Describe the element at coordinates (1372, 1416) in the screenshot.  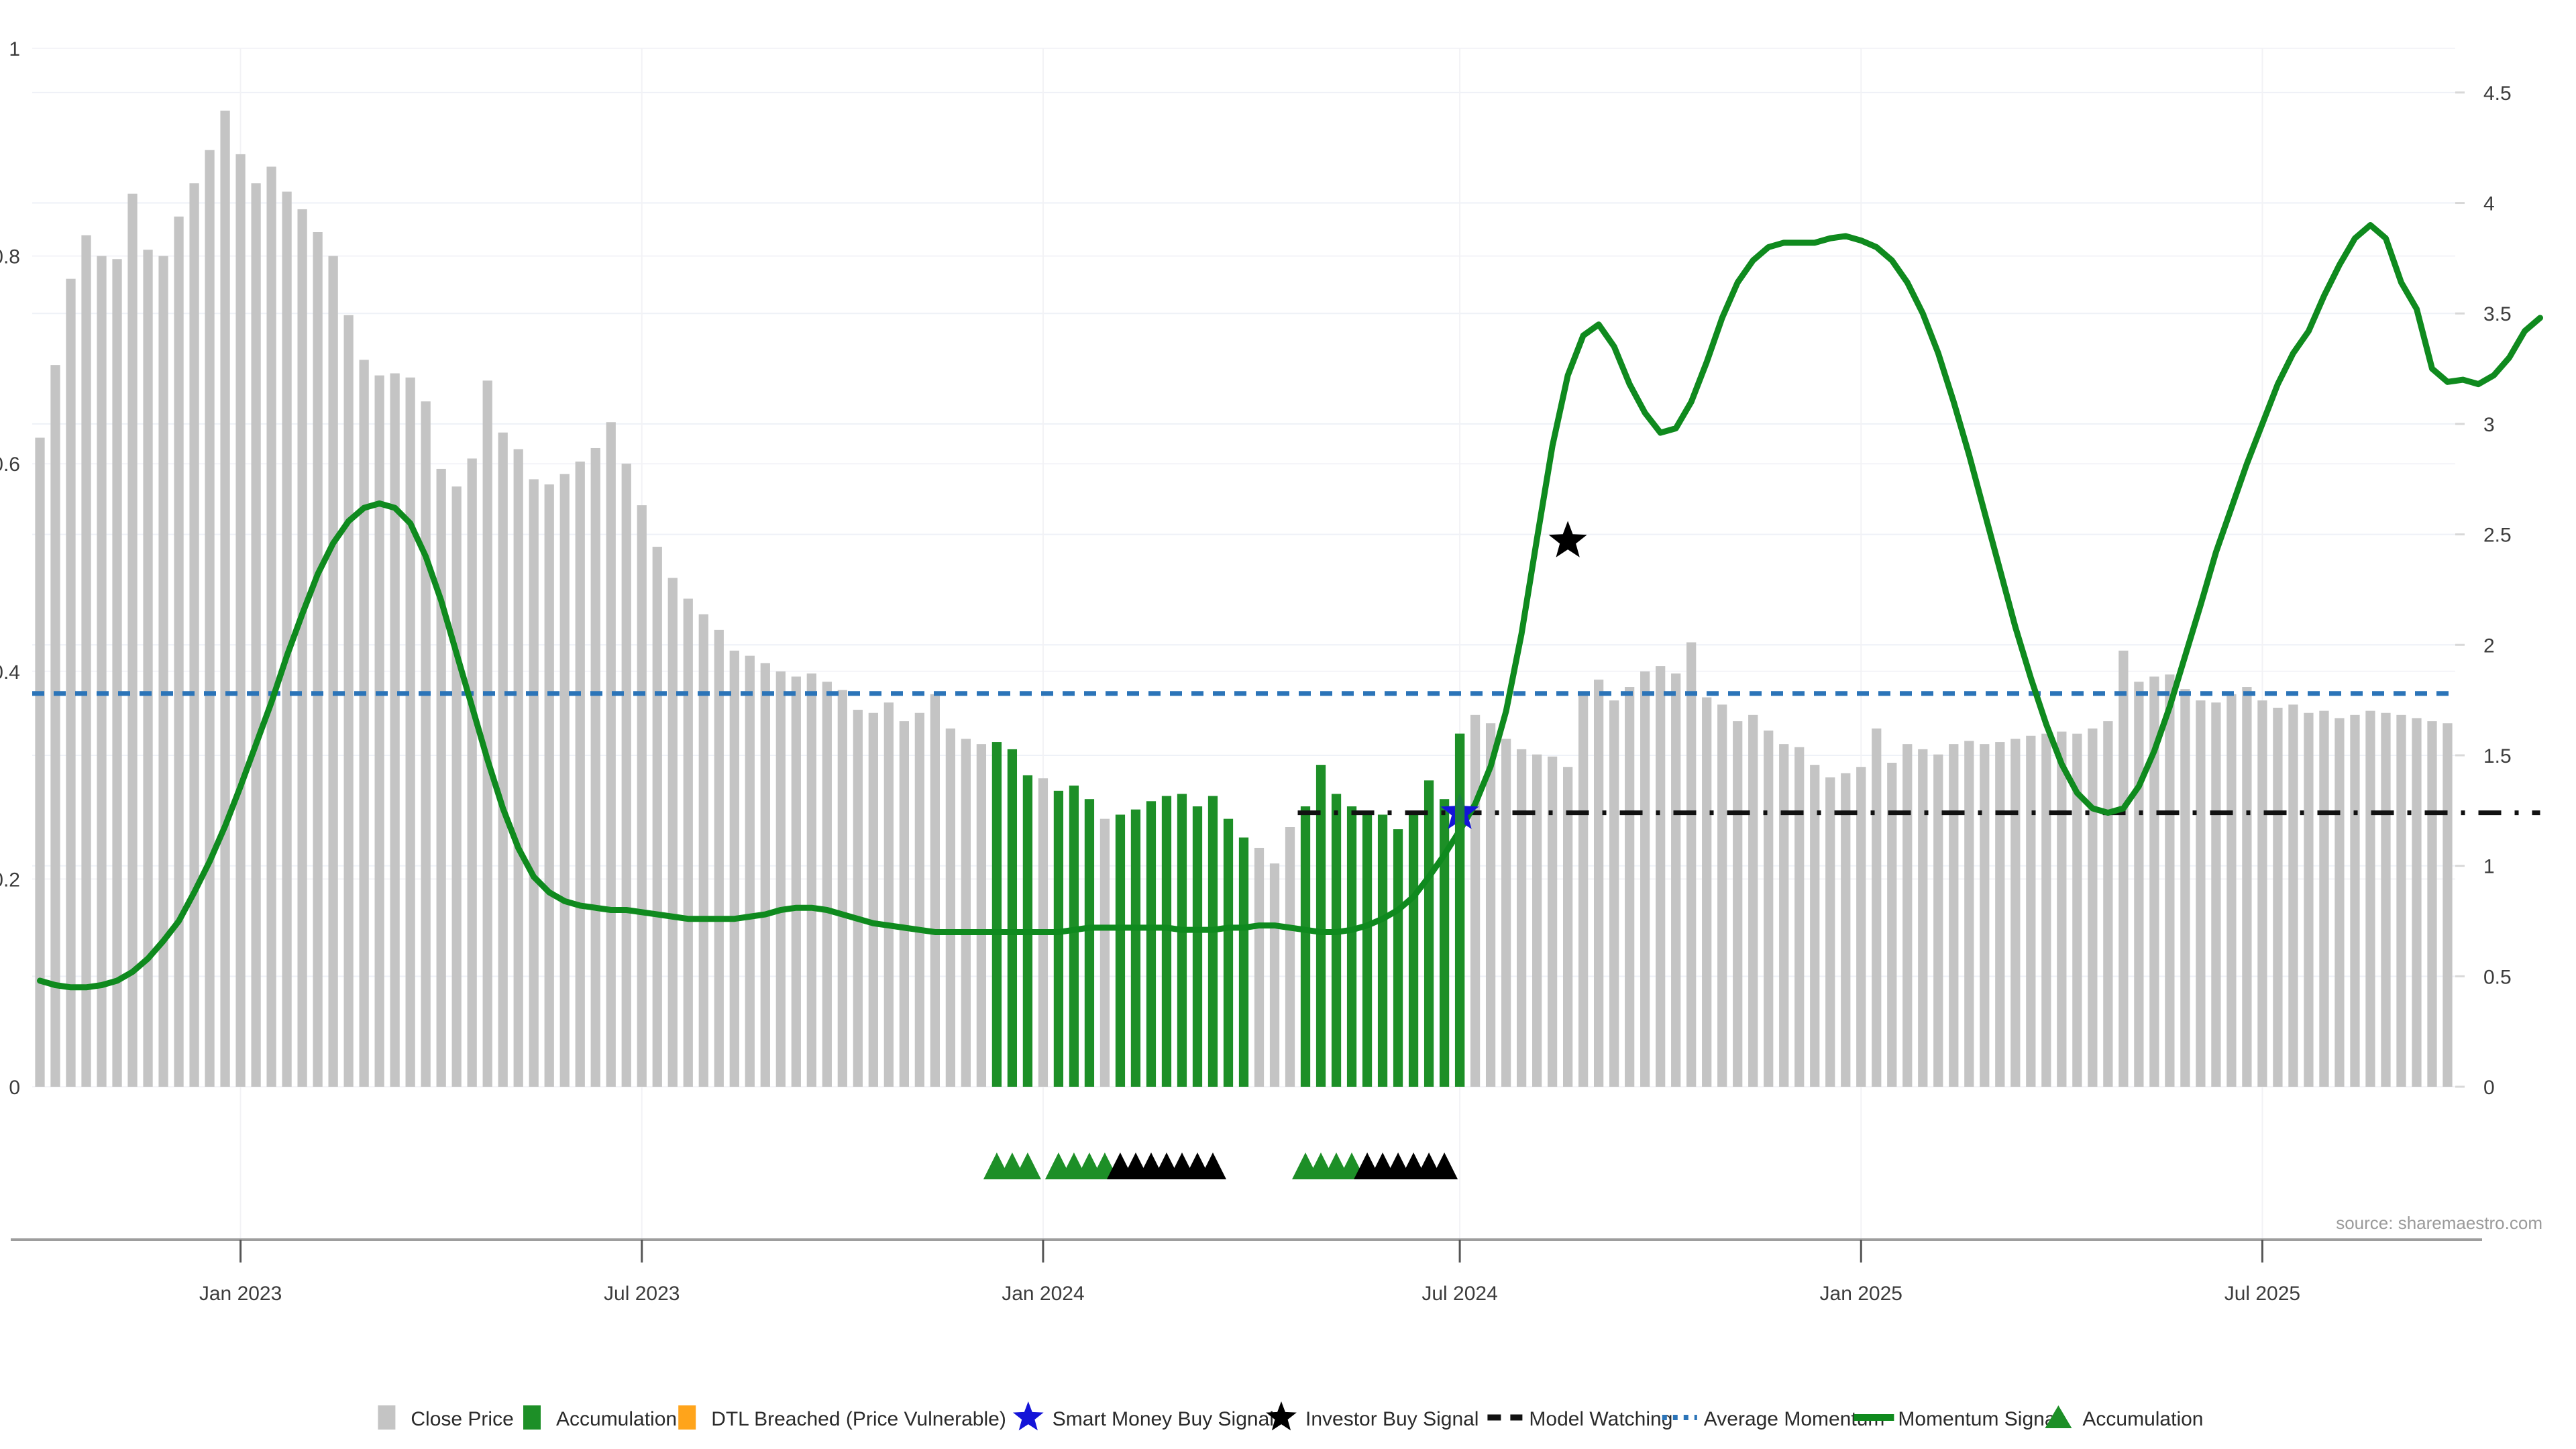
I see `legend-investor-buy-signal: Investor Buy Signal` at that location.